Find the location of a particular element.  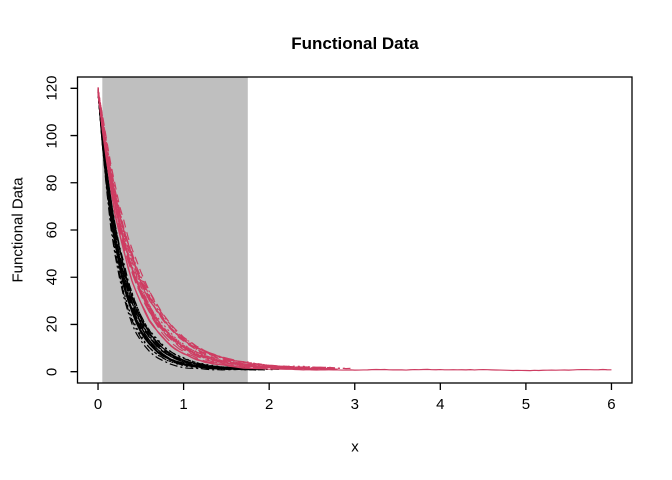

y-tick-label: 120 is located at coordinates (52, 88).